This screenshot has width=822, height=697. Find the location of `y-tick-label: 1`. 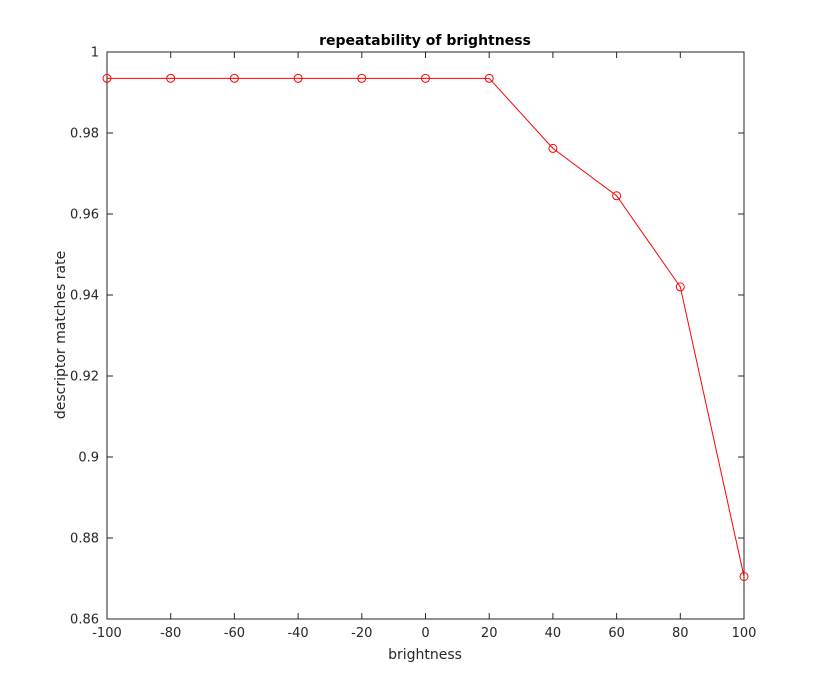

y-tick-label: 1 is located at coordinates (95, 53).